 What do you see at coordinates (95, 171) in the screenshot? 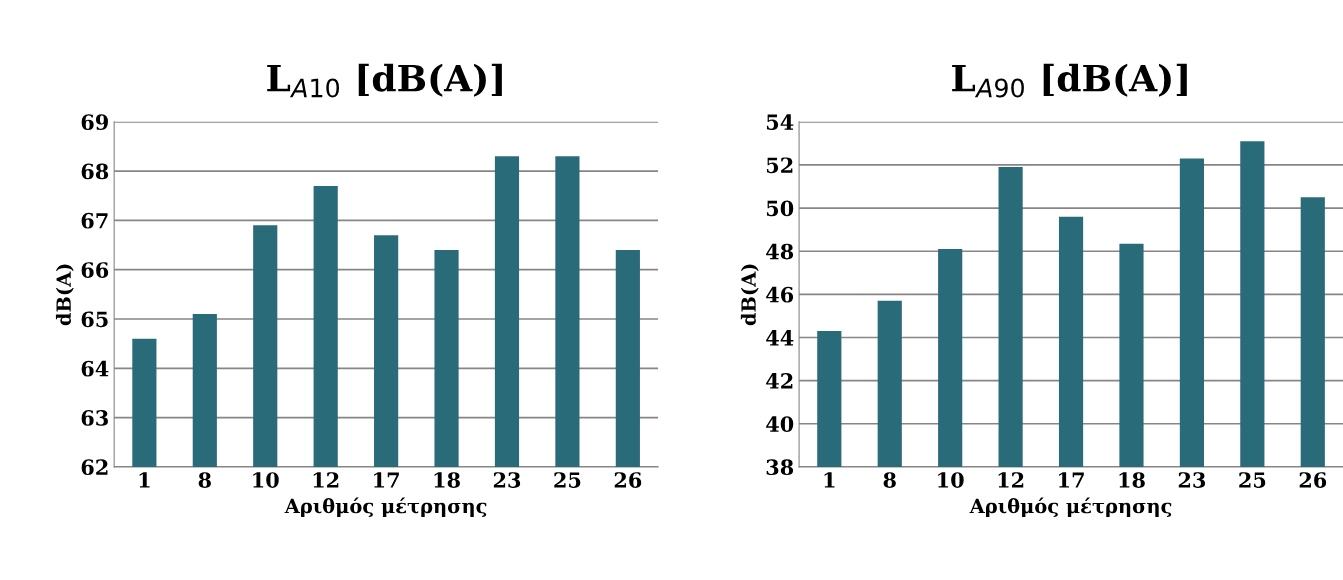
I see `y-tick-label: 68` at bounding box center [95, 171].